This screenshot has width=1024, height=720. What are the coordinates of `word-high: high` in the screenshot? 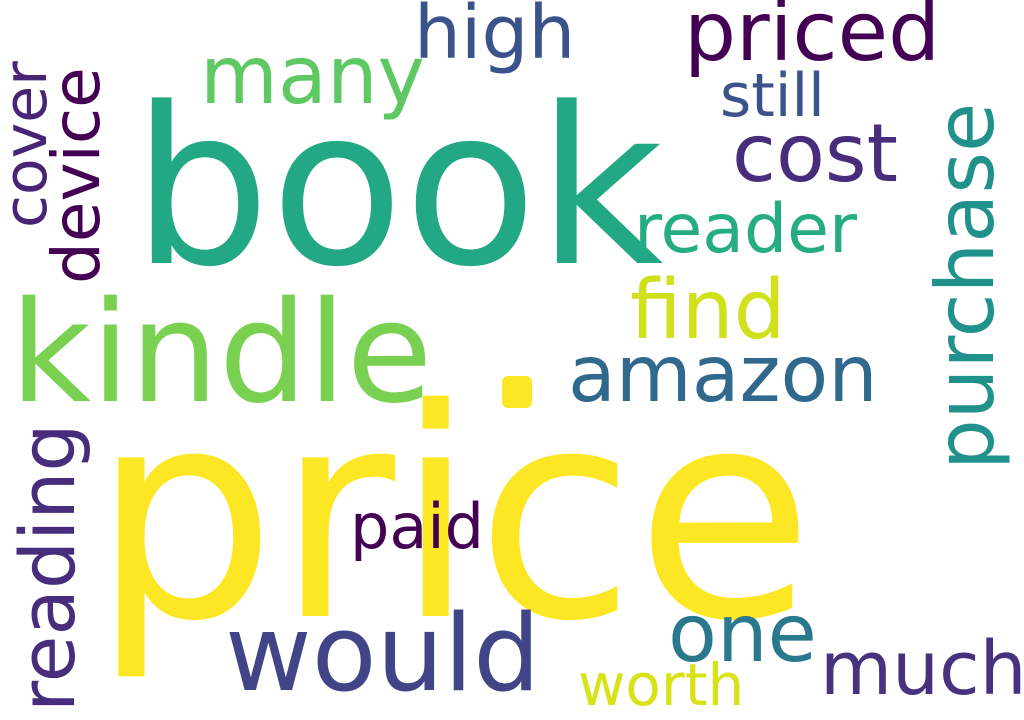 It's located at (495, 38).